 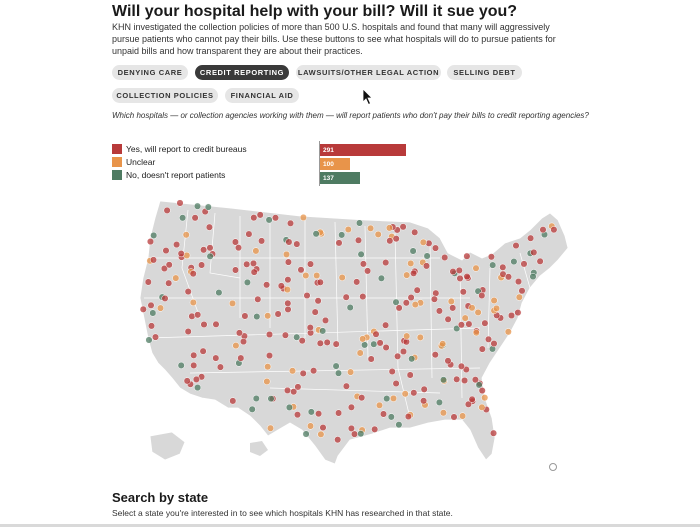 I want to click on filter-selling-debt-button: SELLING DEBT, so click(x=484, y=72).